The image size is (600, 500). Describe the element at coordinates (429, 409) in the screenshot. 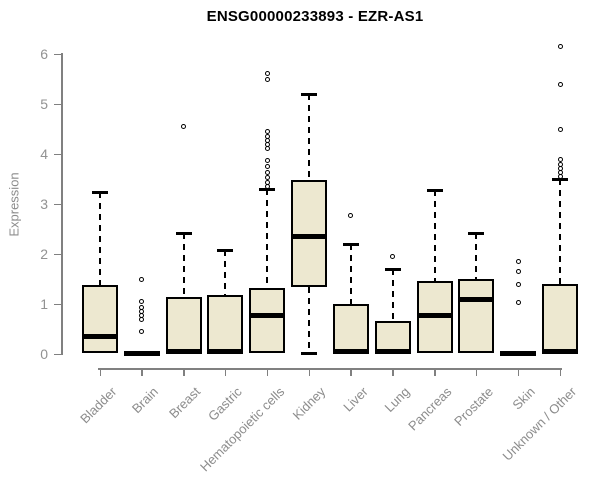

I see `x-tick-label: Pancreas` at that location.